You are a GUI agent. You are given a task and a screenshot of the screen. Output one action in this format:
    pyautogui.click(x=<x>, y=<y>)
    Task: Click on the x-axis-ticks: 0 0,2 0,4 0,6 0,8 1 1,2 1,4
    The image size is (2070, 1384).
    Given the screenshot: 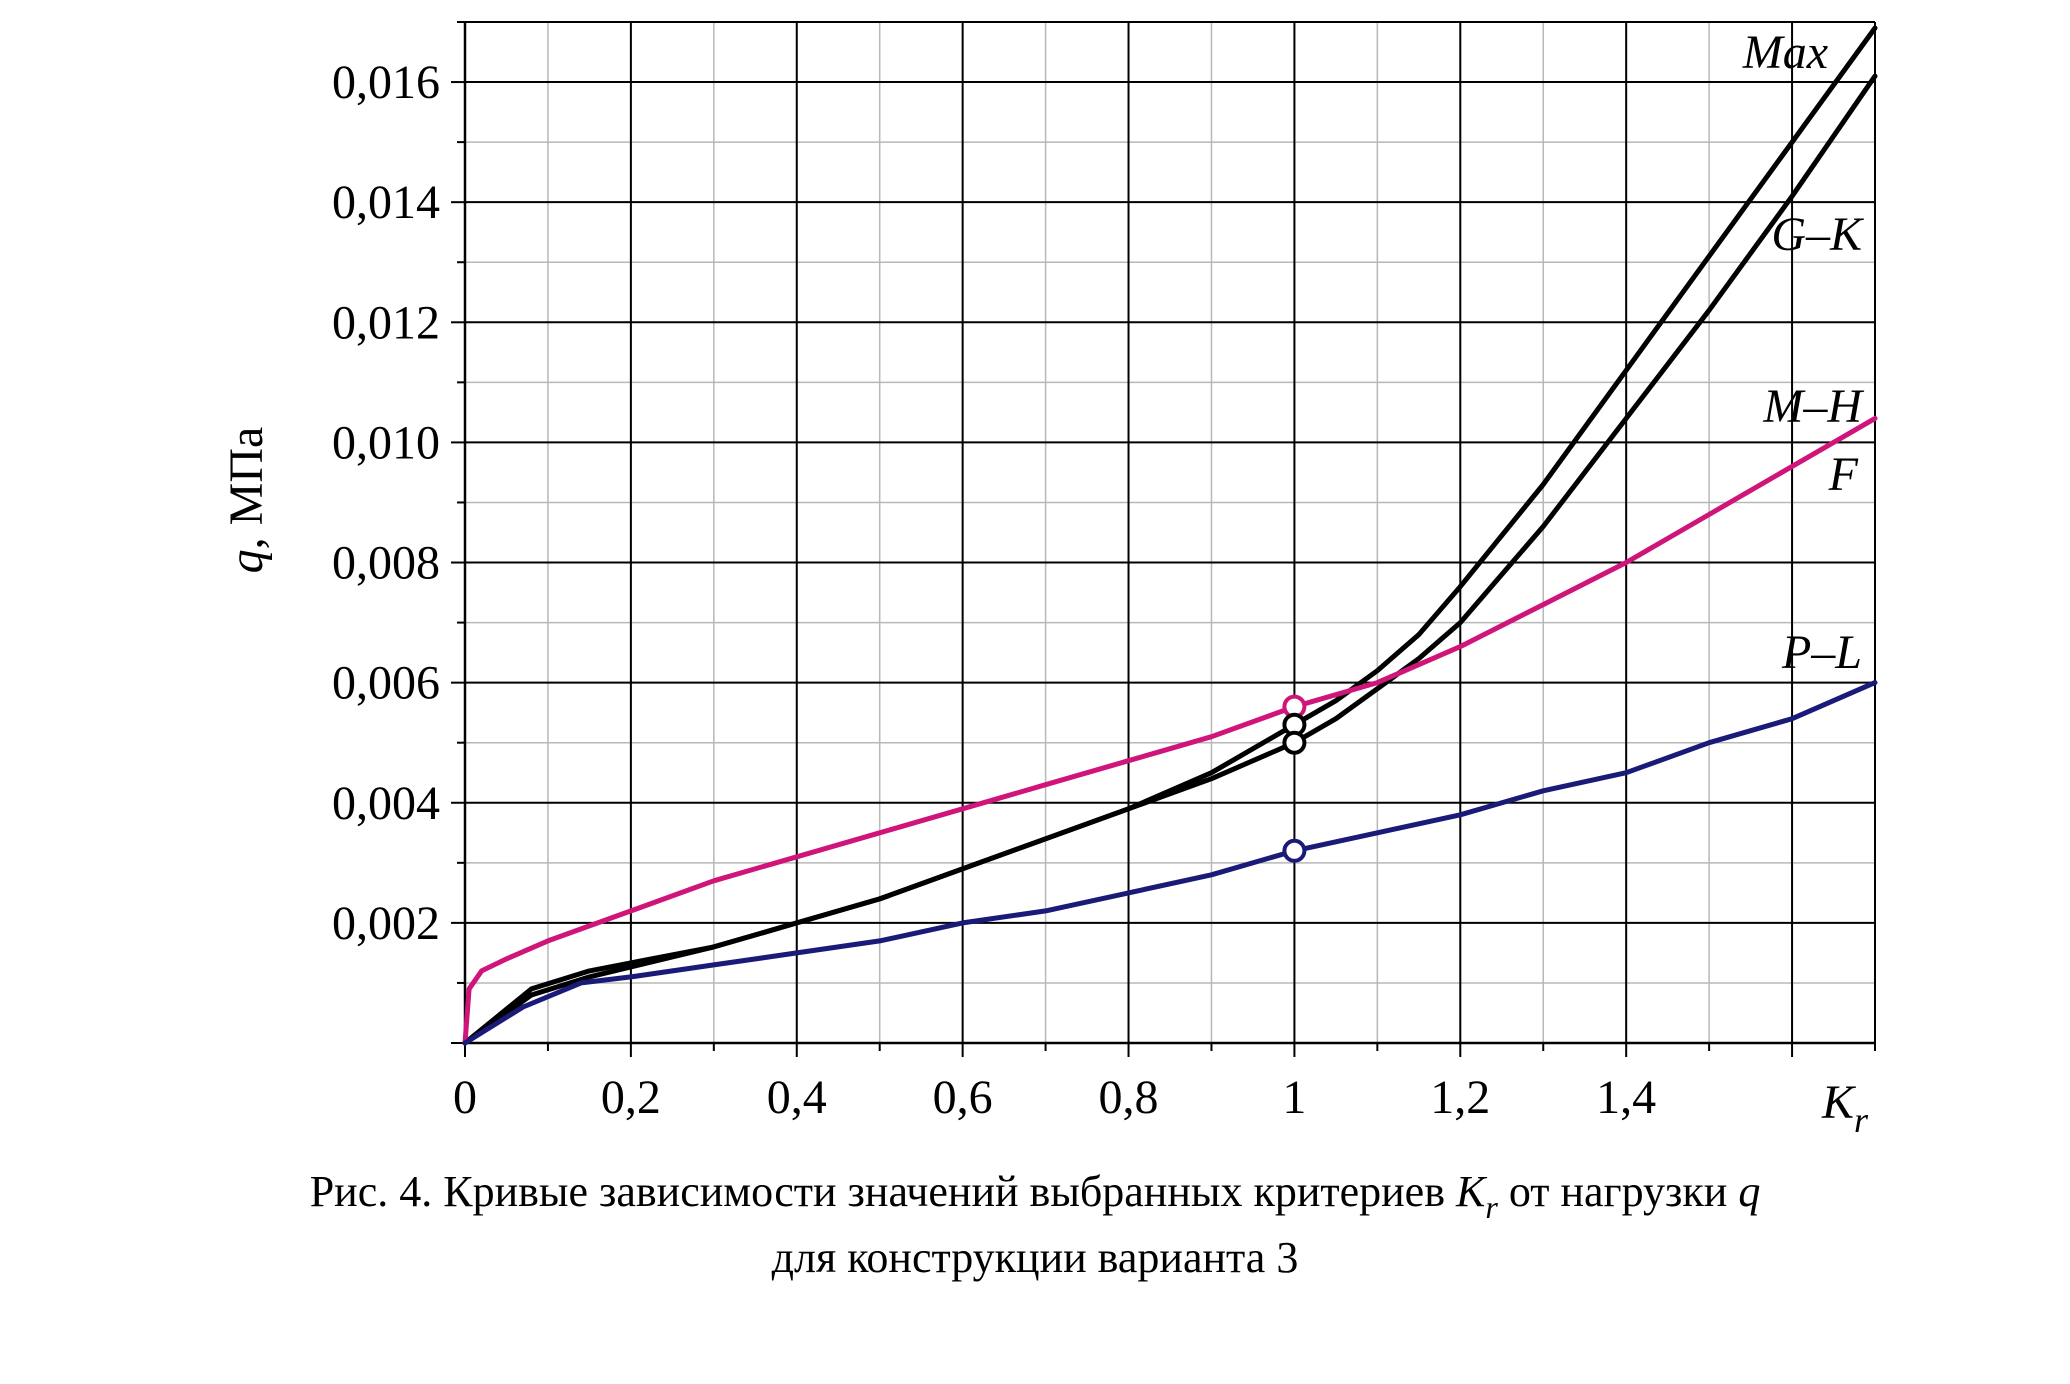 What is the action you would take?
    pyautogui.click(x=1164, y=1083)
    